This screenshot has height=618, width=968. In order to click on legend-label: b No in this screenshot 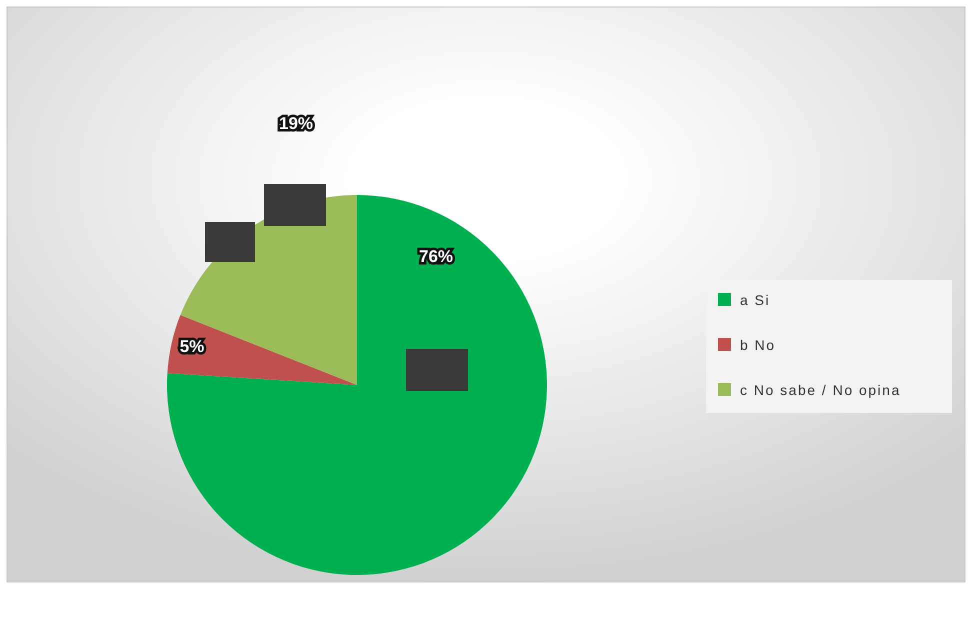, I will do `click(758, 345)`.